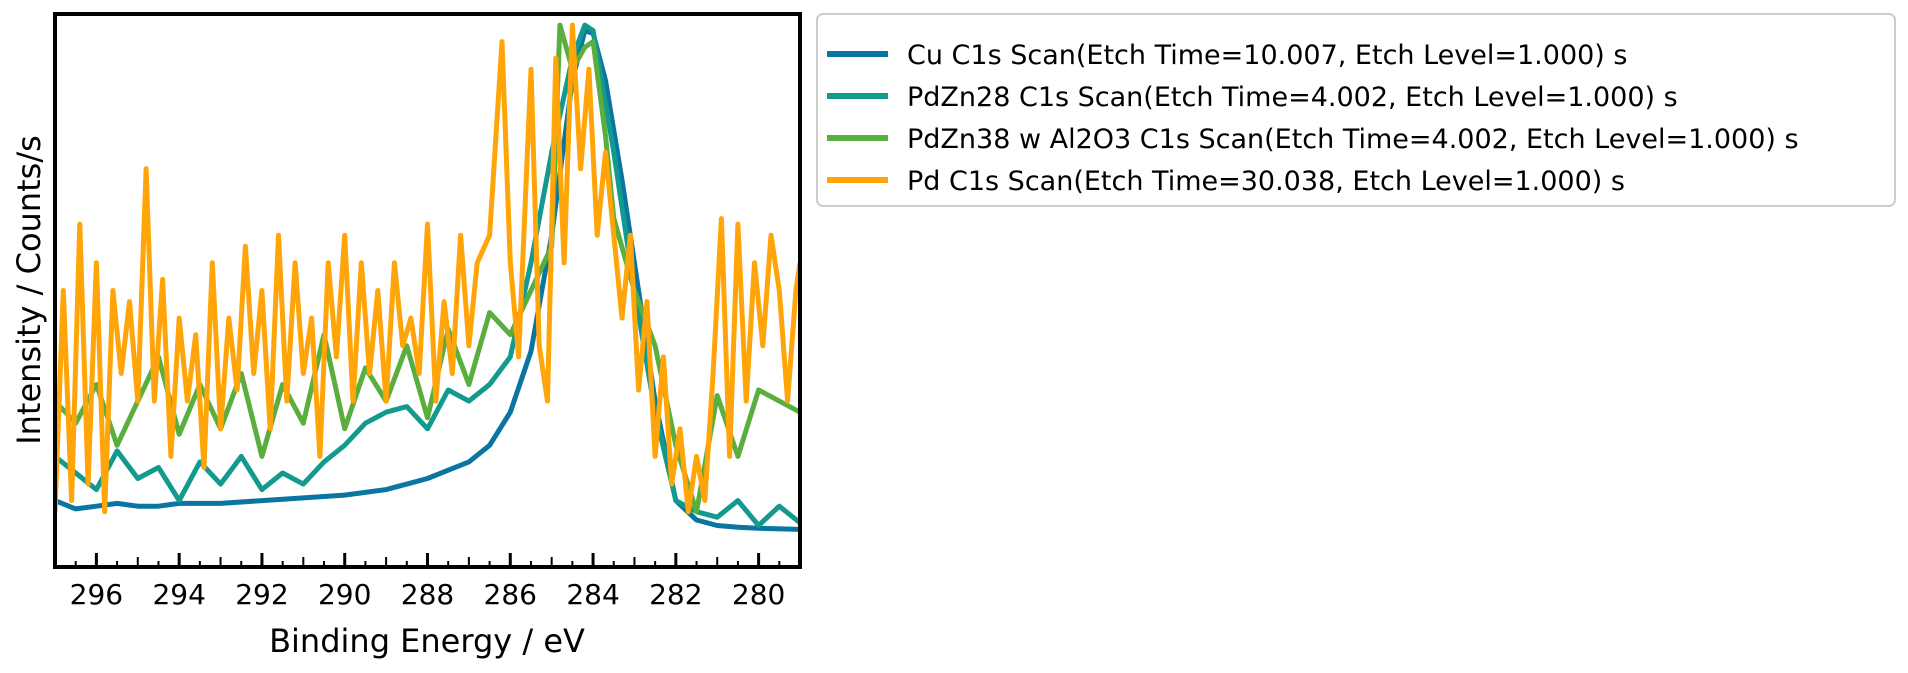 This screenshot has width=1908, height=673. I want to click on x-tick-label: 296, so click(96, 594).